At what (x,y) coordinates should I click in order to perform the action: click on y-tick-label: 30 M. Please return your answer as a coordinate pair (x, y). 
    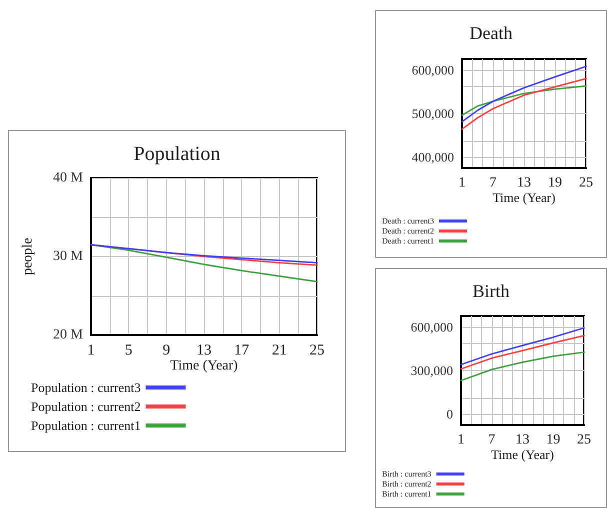
    Looking at the image, I should click on (68, 256).